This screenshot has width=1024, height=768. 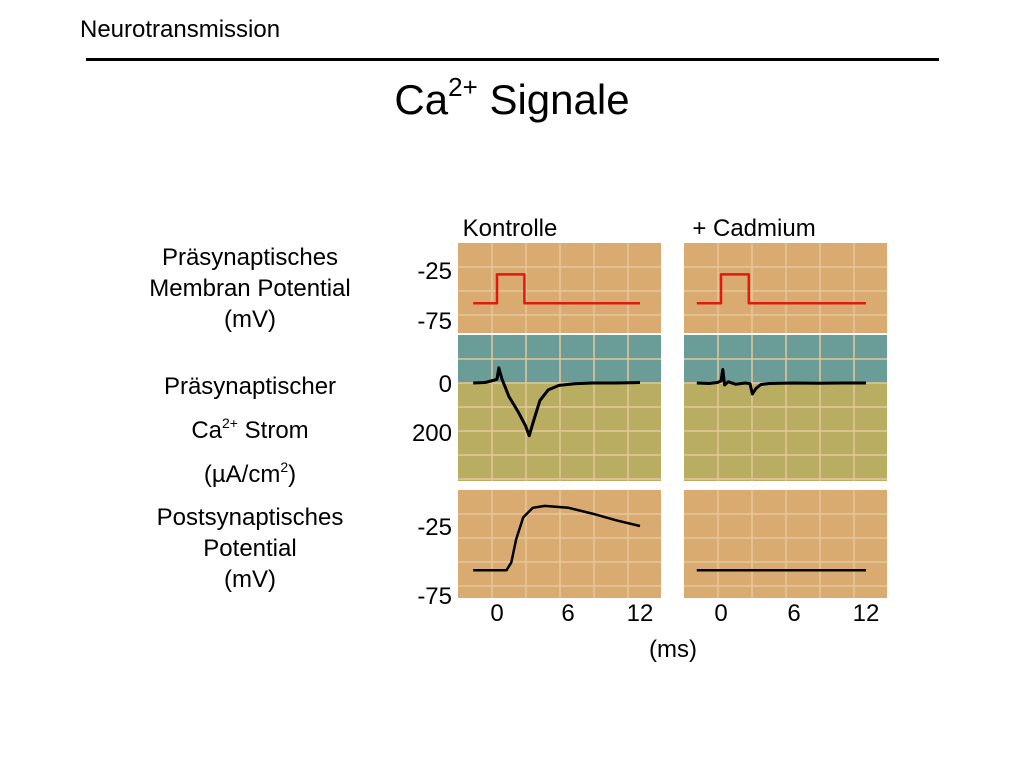 I want to click on x-axis-unit: (ms), so click(x=673, y=649).